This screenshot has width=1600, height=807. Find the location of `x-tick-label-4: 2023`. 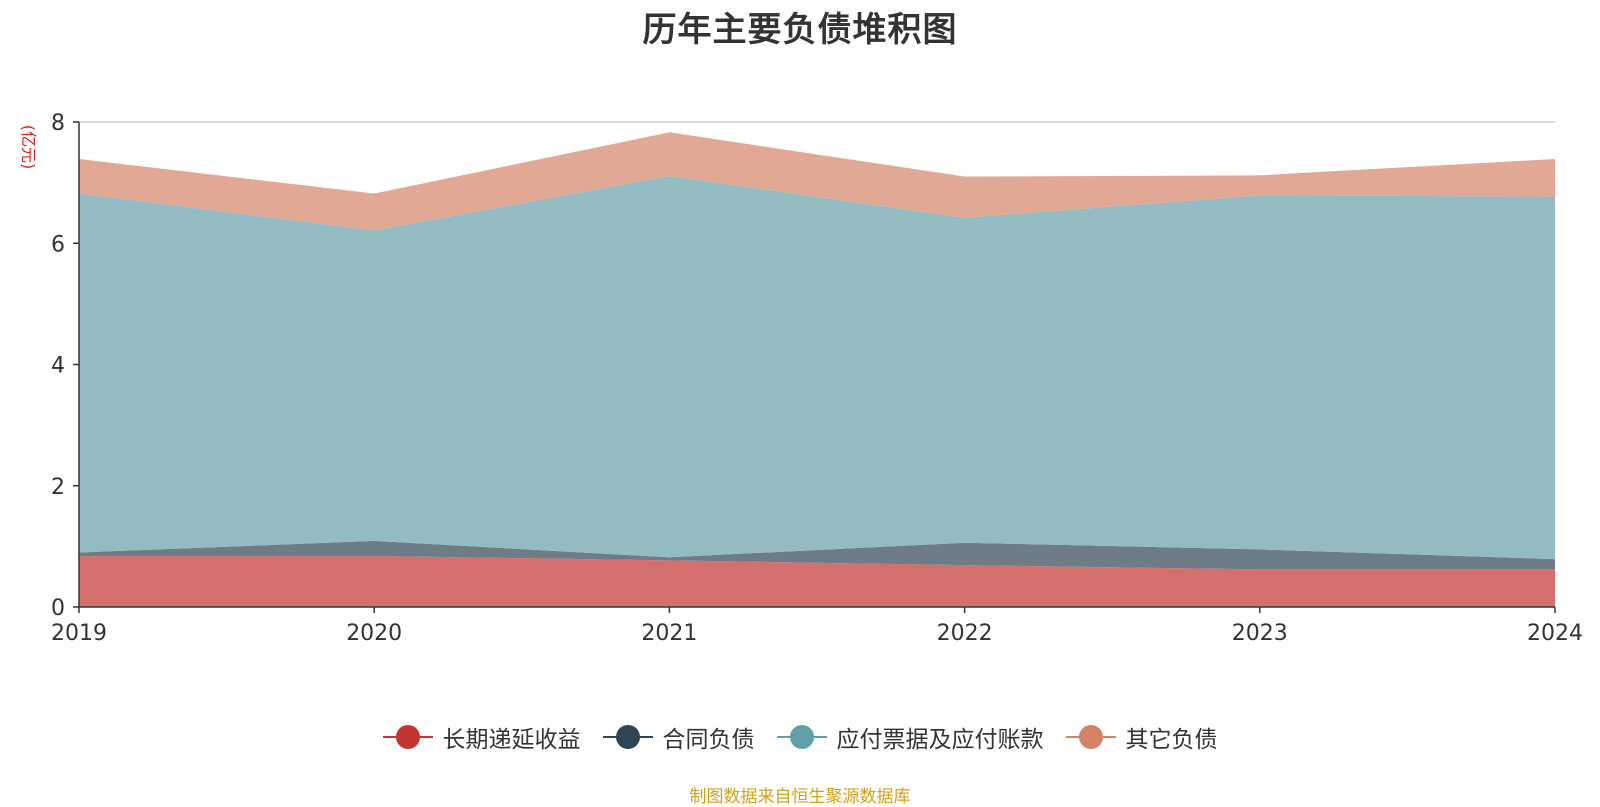

x-tick-label-4: 2023 is located at coordinates (1260, 633).